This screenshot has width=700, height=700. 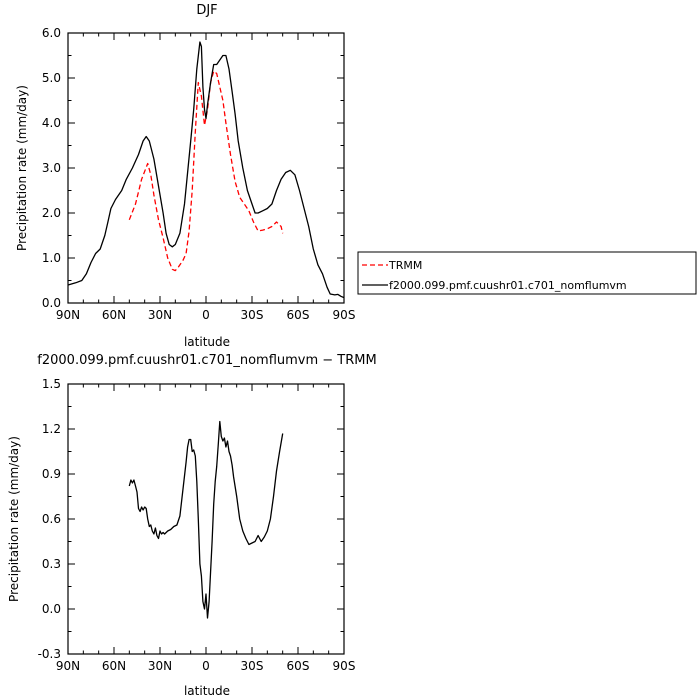 What do you see at coordinates (51, 609) in the screenshot?
I see `bottom-y-tick-label: 0.0` at bounding box center [51, 609].